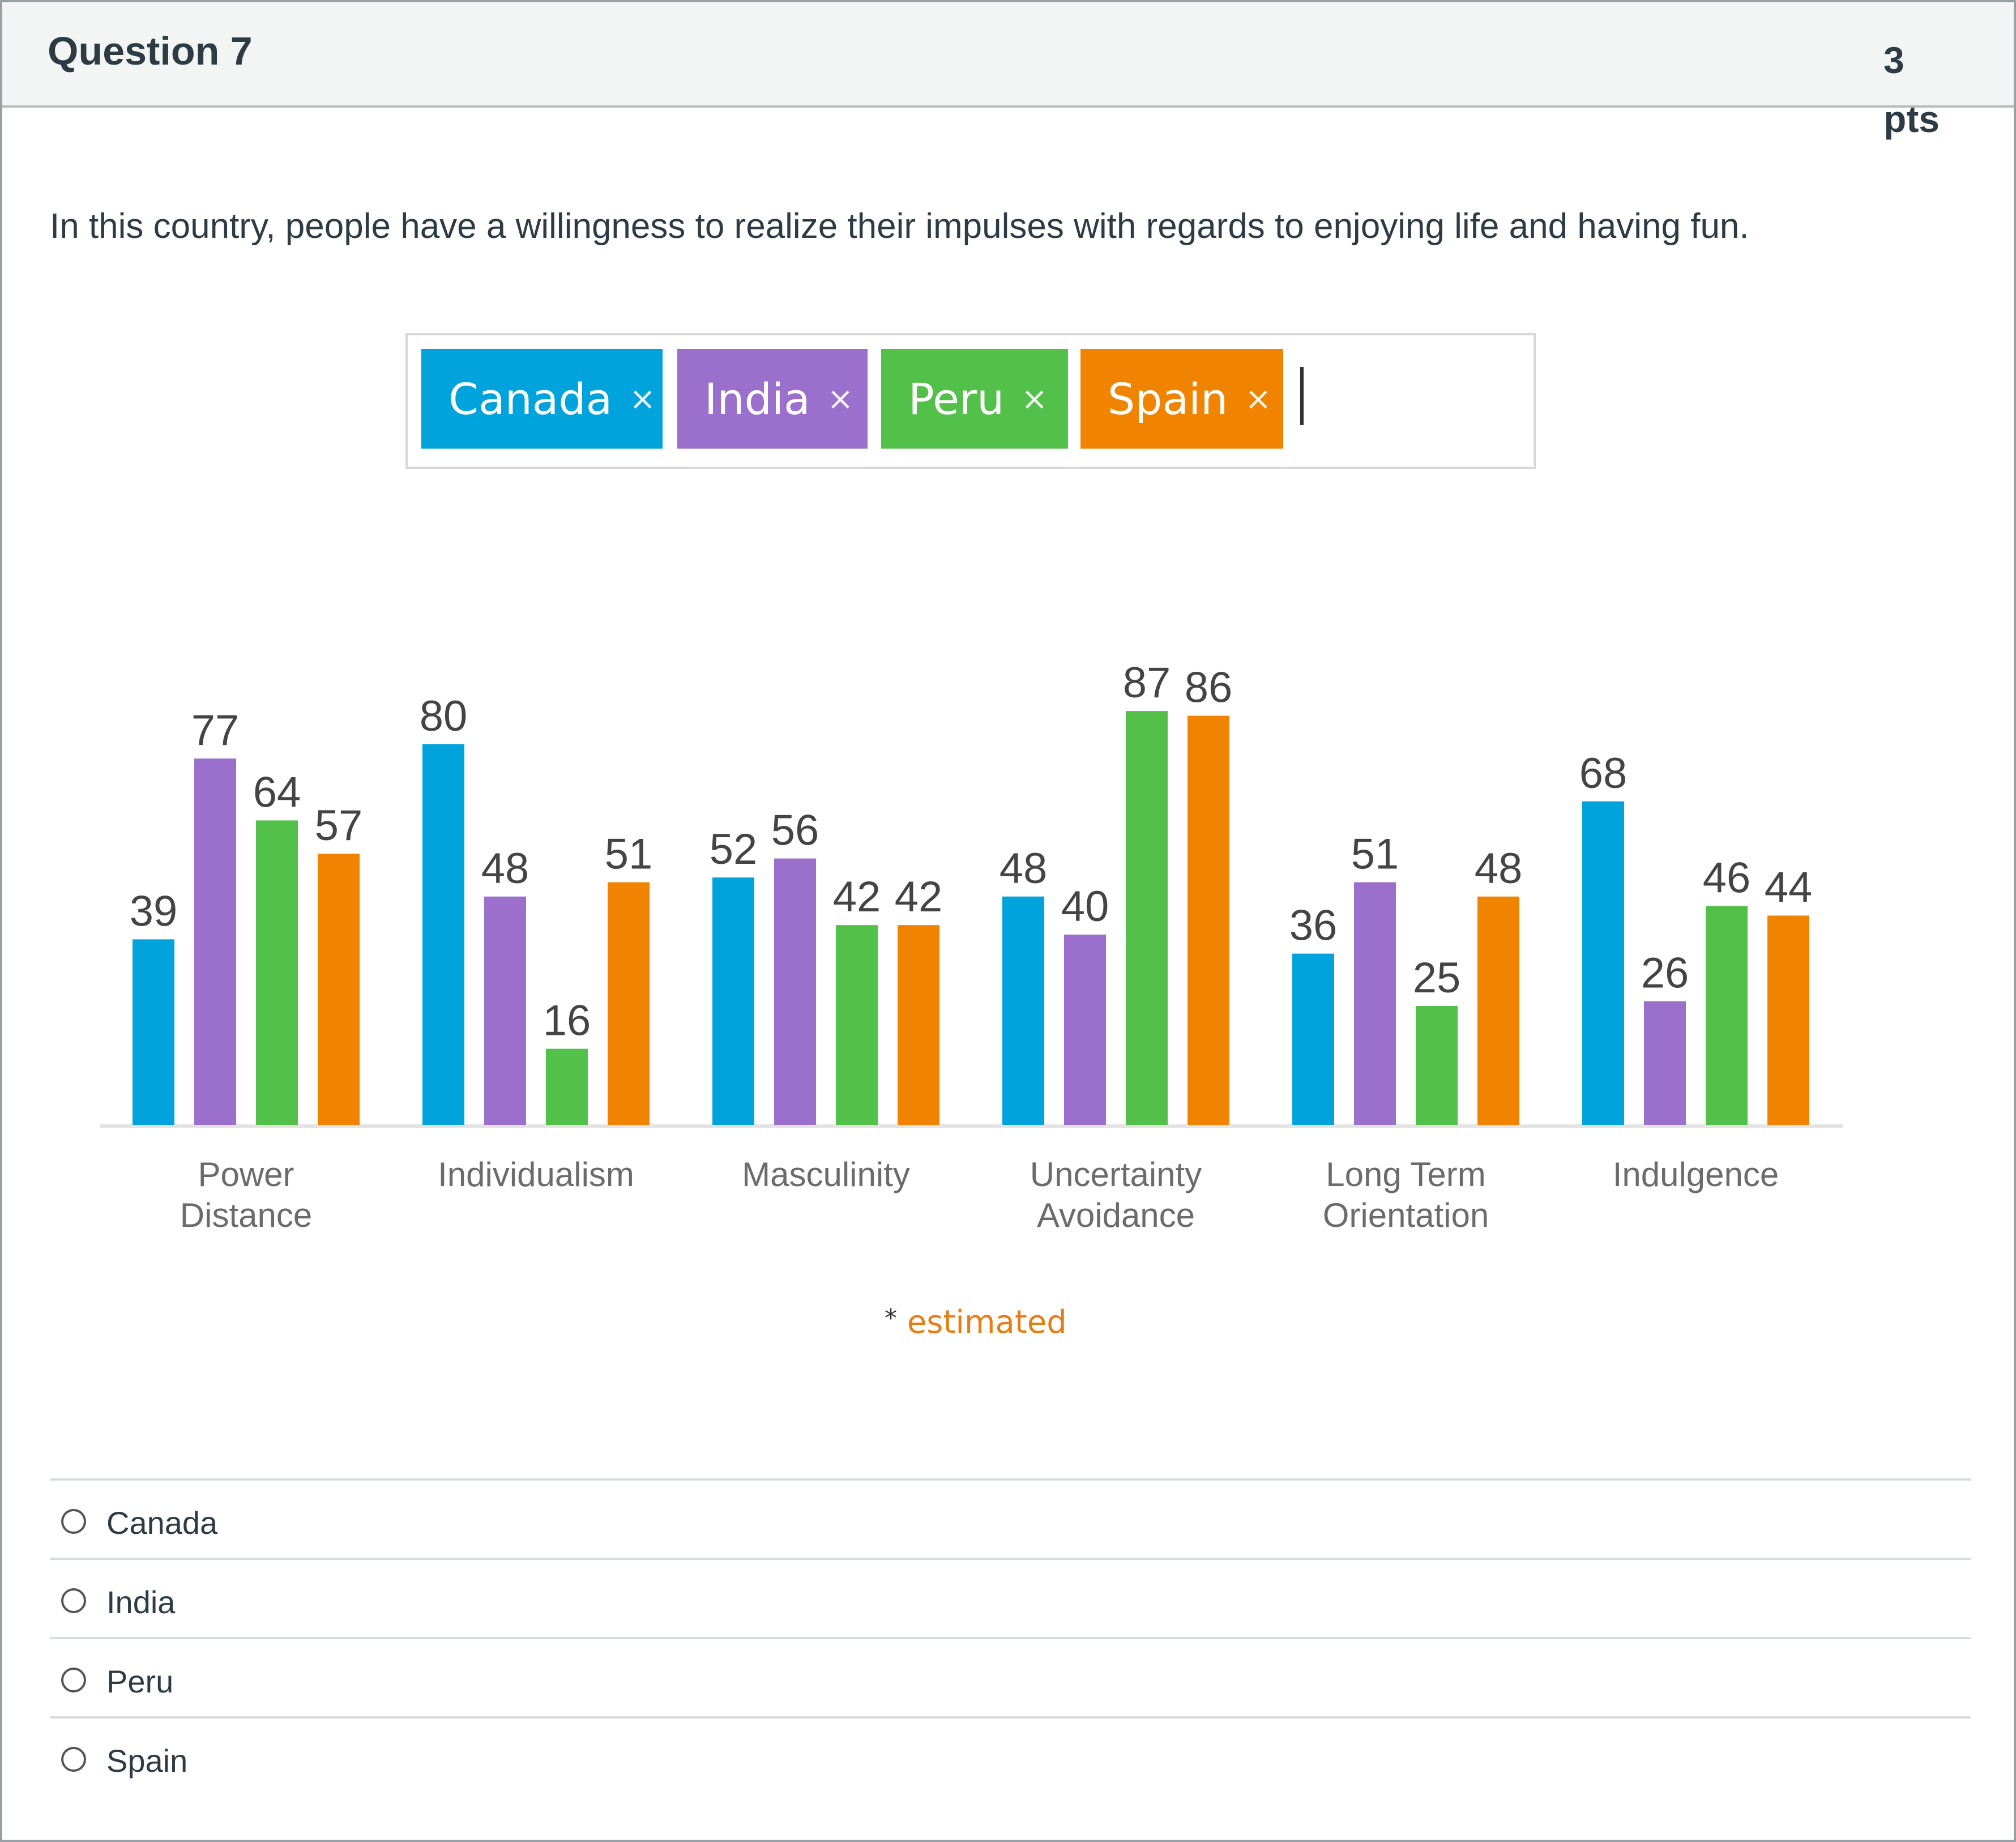 This screenshot has height=1842, width=2016. I want to click on bar-value-label: 57, so click(339, 825).